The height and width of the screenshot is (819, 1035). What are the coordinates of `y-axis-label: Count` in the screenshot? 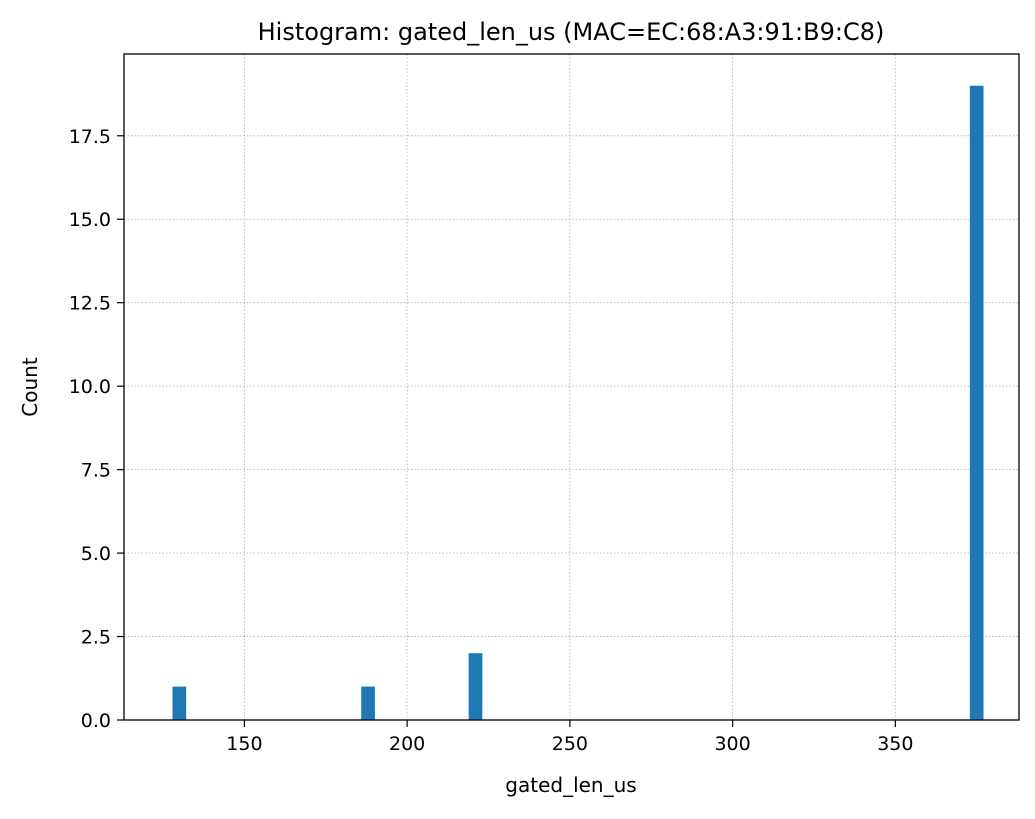 It's located at (30, 387).